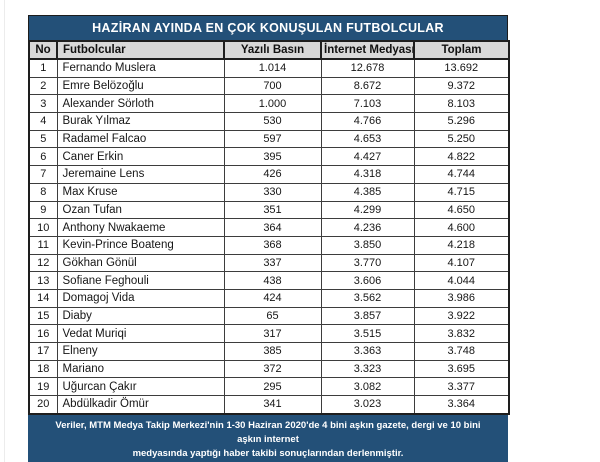 The height and width of the screenshot is (462, 600). Describe the element at coordinates (367, 245) in the screenshot. I see `cell-internet-medyasi: 3.850` at that location.